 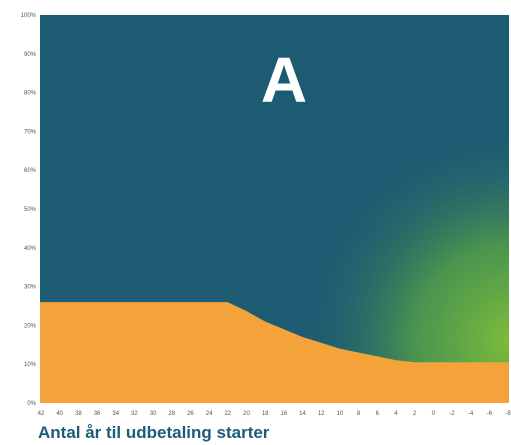 What do you see at coordinates (283, 414) in the screenshot?
I see `x-tick-label: 16` at bounding box center [283, 414].